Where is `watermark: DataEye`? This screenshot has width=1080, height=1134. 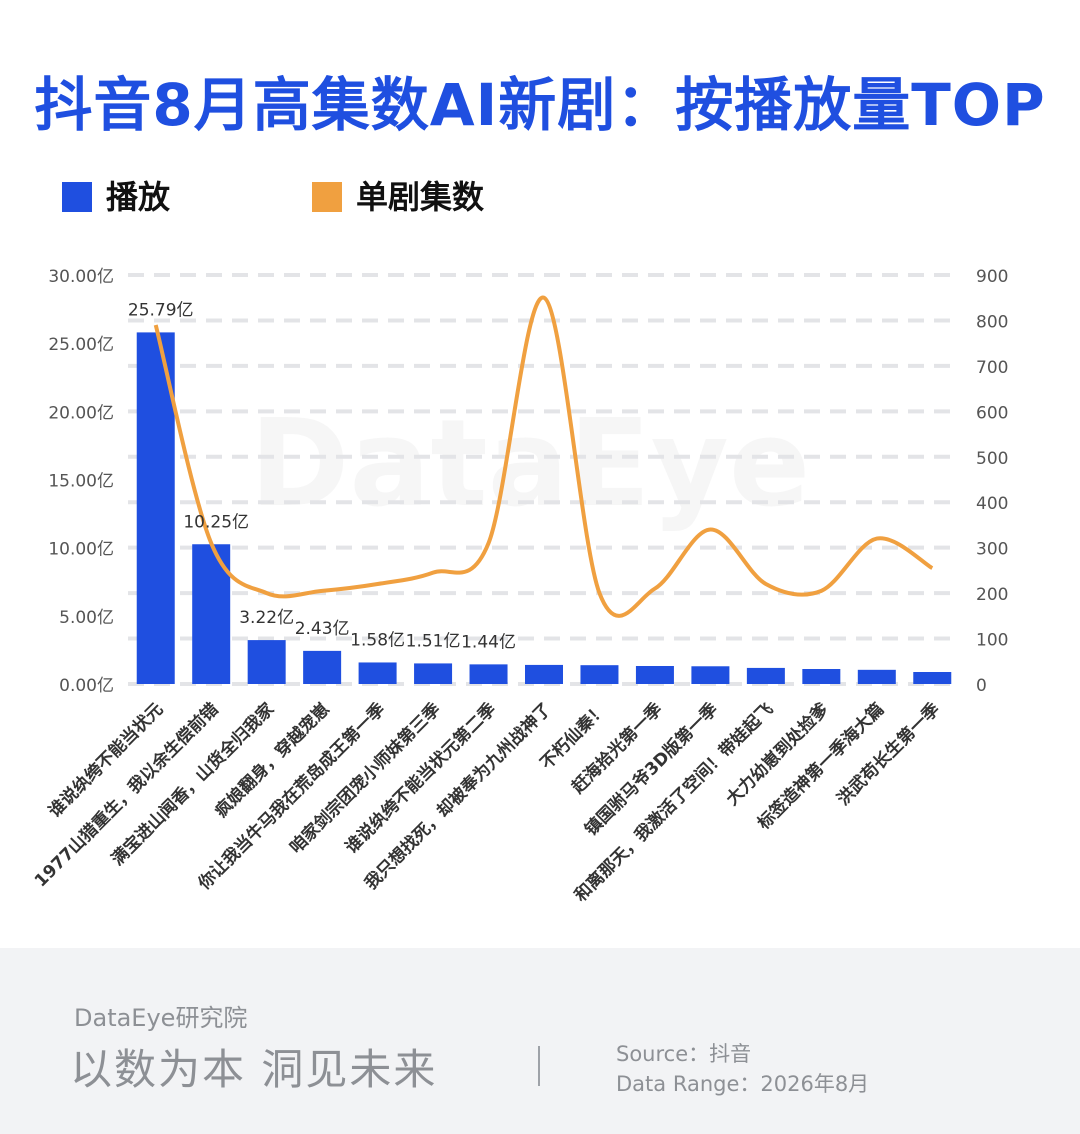 watermark: DataEye is located at coordinates (530, 464).